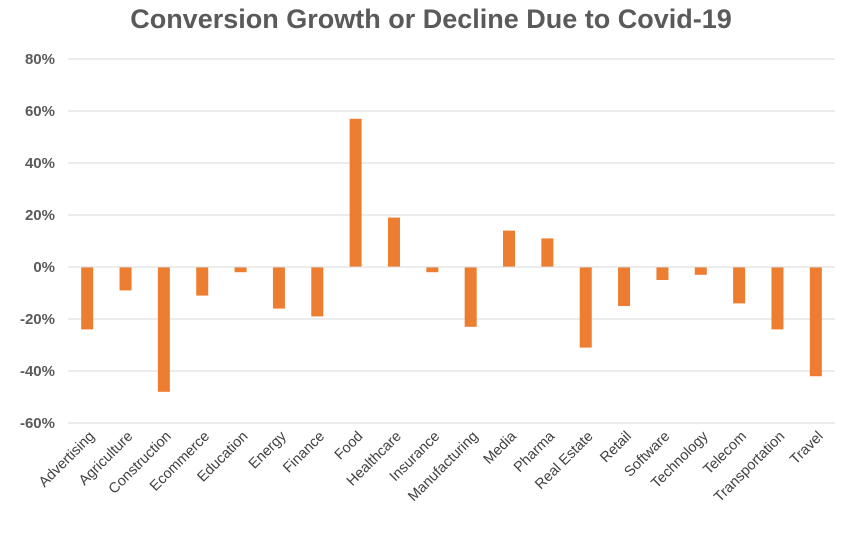  Describe the element at coordinates (37, 319) in the screenshot. I see `y-tick-label: -20%` at that location.